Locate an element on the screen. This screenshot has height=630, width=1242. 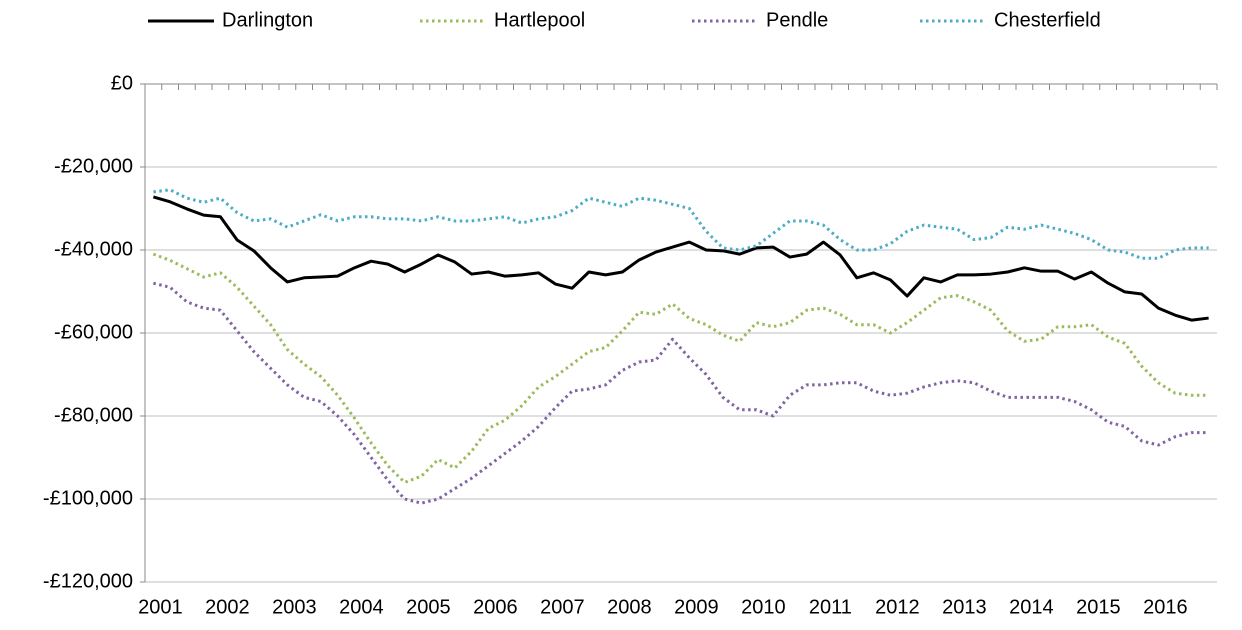
x-tick-label: 2010 is located at coordinates (763, 607).